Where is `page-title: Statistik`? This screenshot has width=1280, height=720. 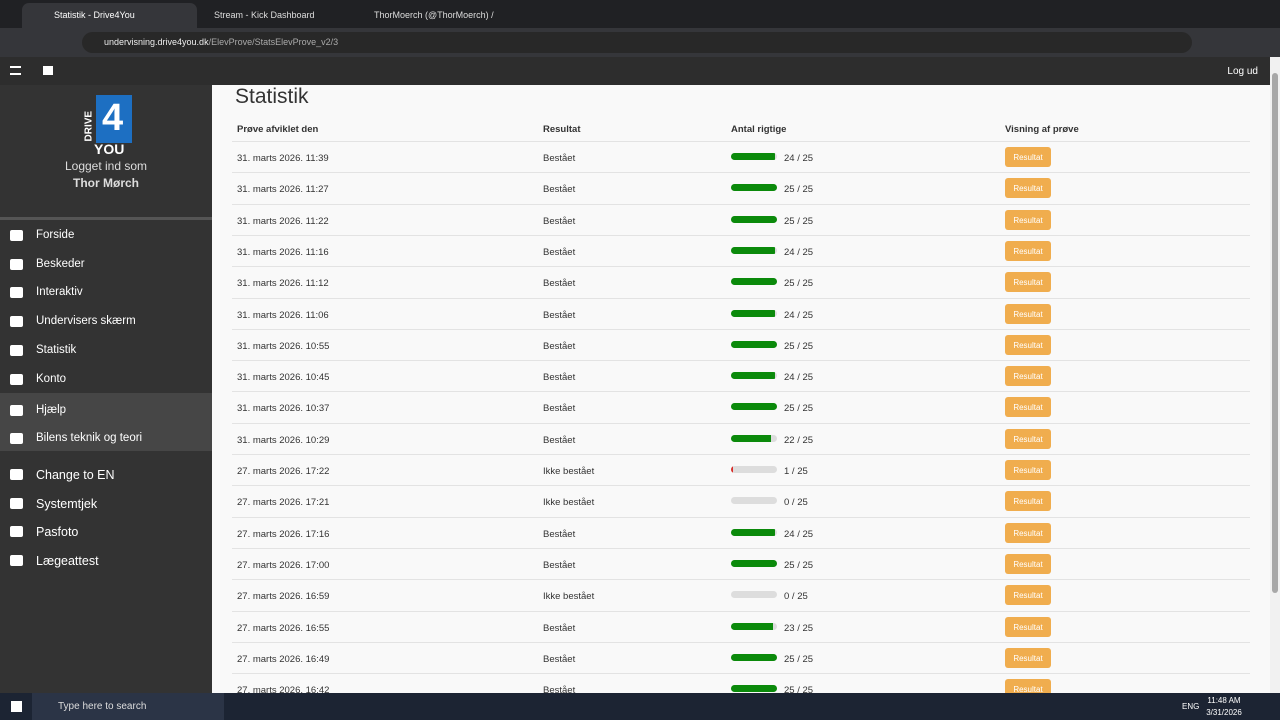
page-title: Statistik is located at coordinates (272, 96).